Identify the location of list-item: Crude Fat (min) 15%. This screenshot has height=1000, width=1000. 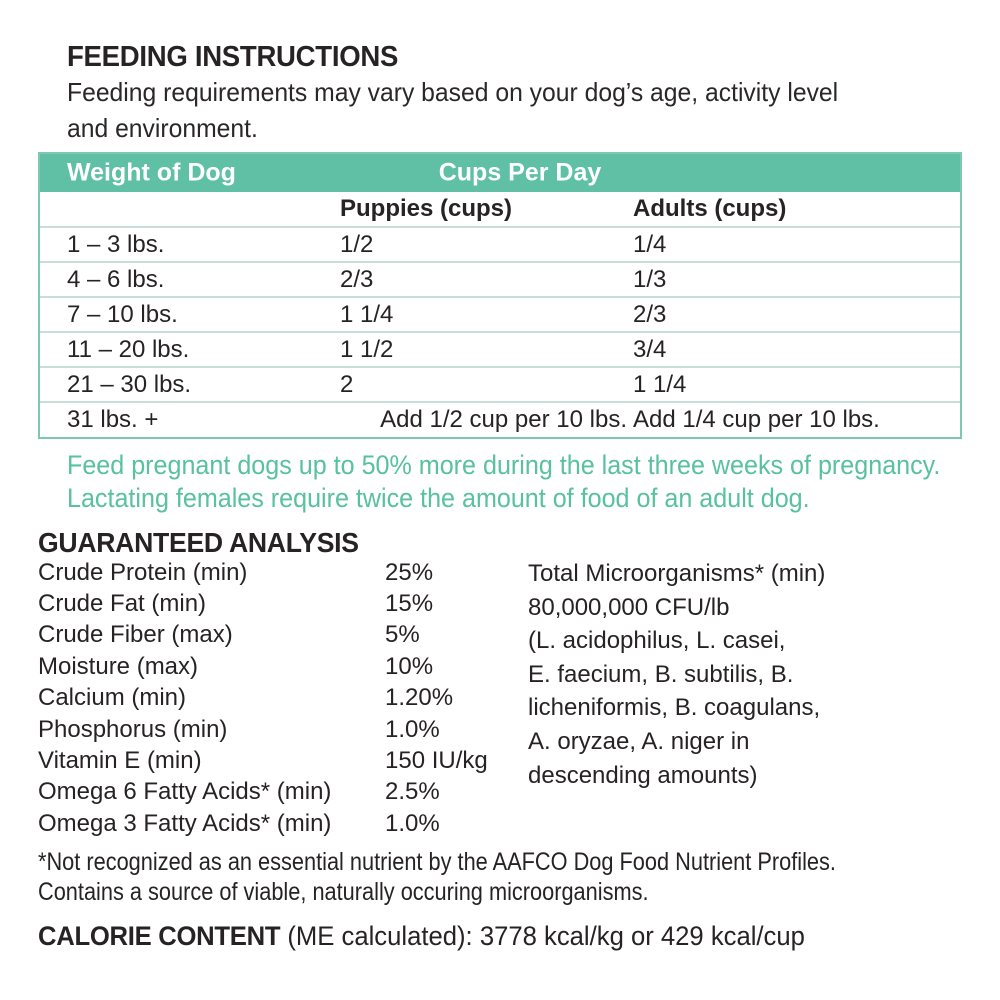
(273, 603).